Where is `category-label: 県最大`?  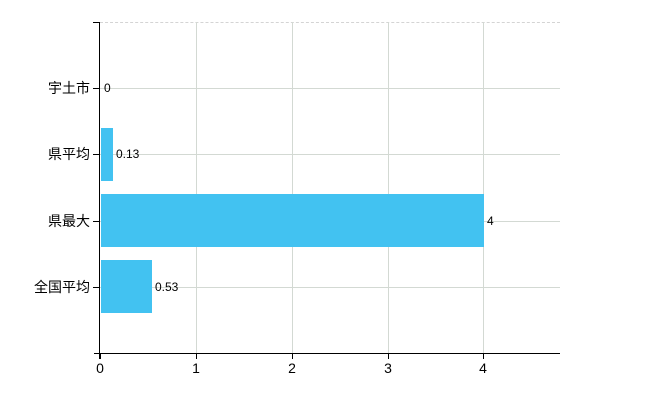
category-label: 県最大 is located at coordinates (69, 221).